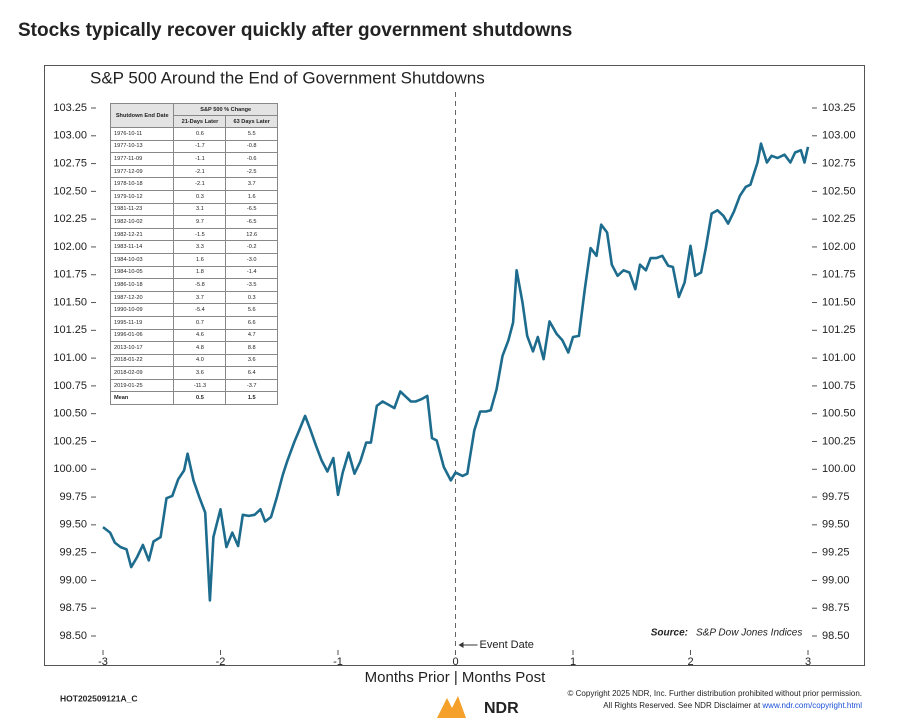  What do you see at coordinates (142, 134) in the screenshot?
I see `table-cell: 1976-10-11` at bounding box center [142, 134].